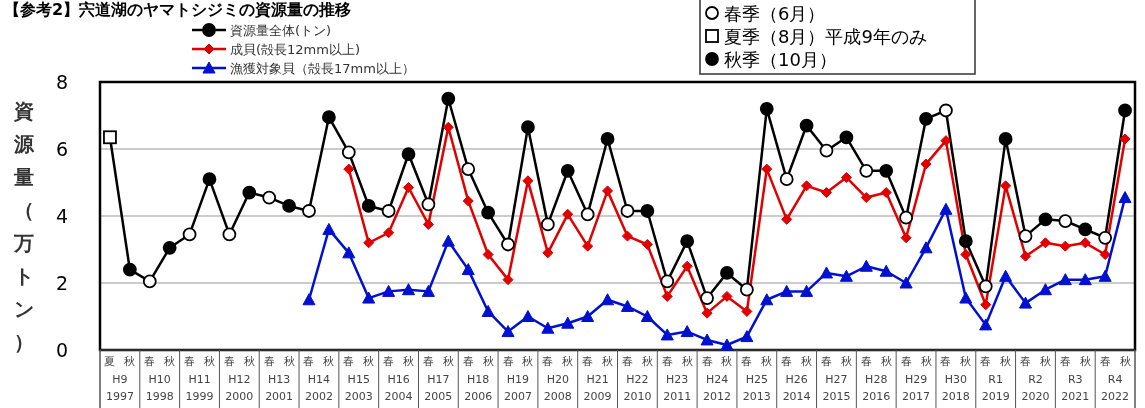 The width and height of the screenshot is (1145, 408). I want to click on text: H10 1998, so click(159, 388).